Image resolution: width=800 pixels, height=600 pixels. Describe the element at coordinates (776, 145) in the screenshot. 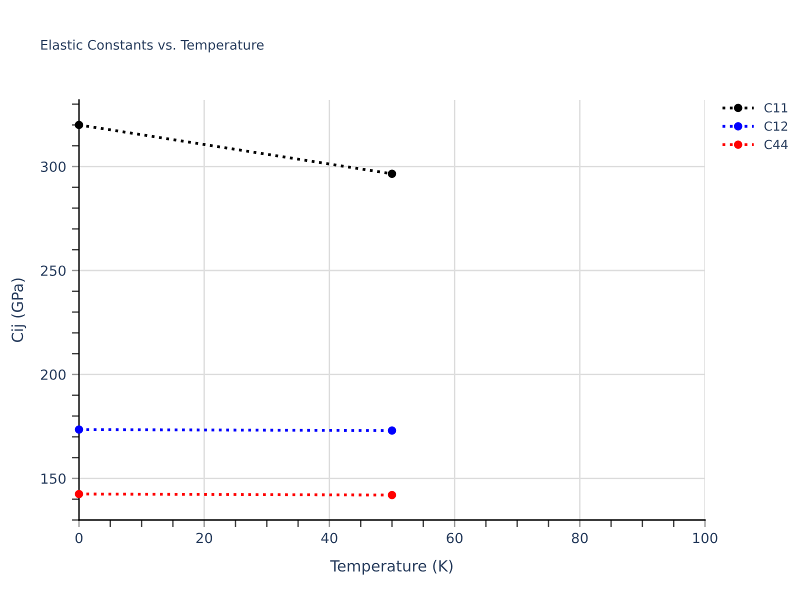

I see `legend-label: C44` at that location.